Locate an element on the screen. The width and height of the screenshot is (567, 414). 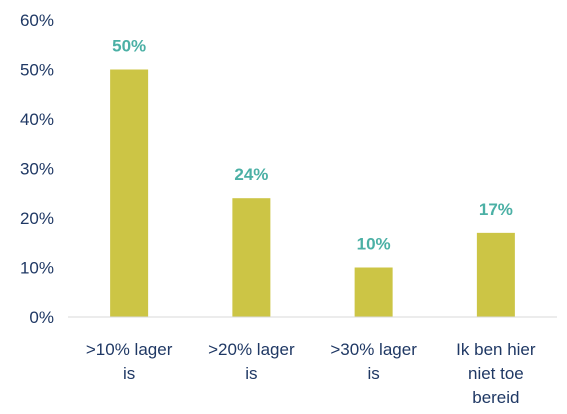
x-category-label: >10% lager is is located at coordinates (129, 361).